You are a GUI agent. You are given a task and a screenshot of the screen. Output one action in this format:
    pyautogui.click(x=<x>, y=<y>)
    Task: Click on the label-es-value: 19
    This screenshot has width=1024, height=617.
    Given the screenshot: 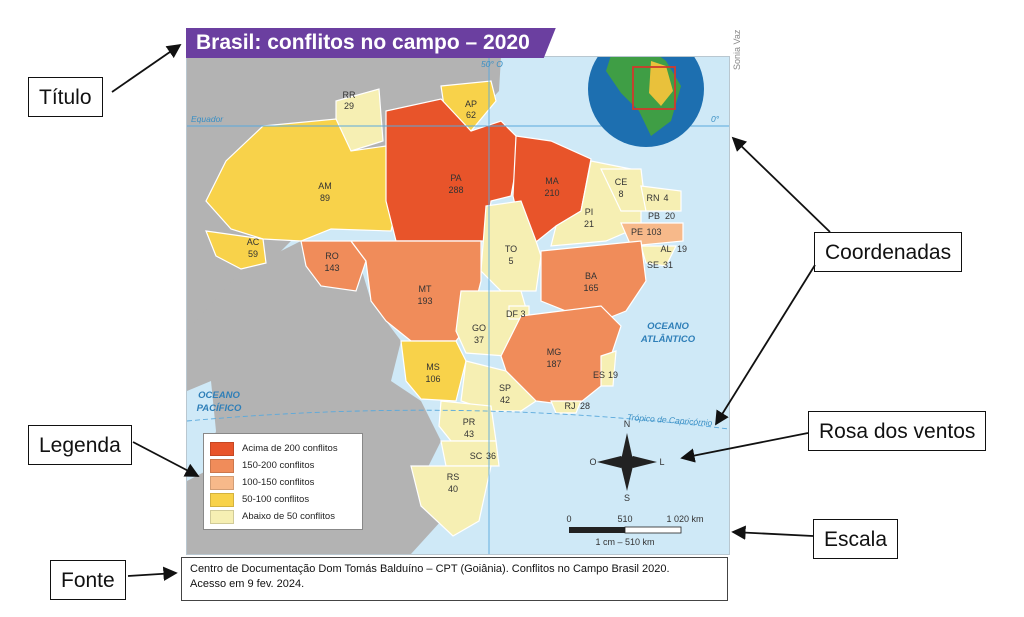 What is the action you would take?
    pyautogui.click(x=613, y=375)
    